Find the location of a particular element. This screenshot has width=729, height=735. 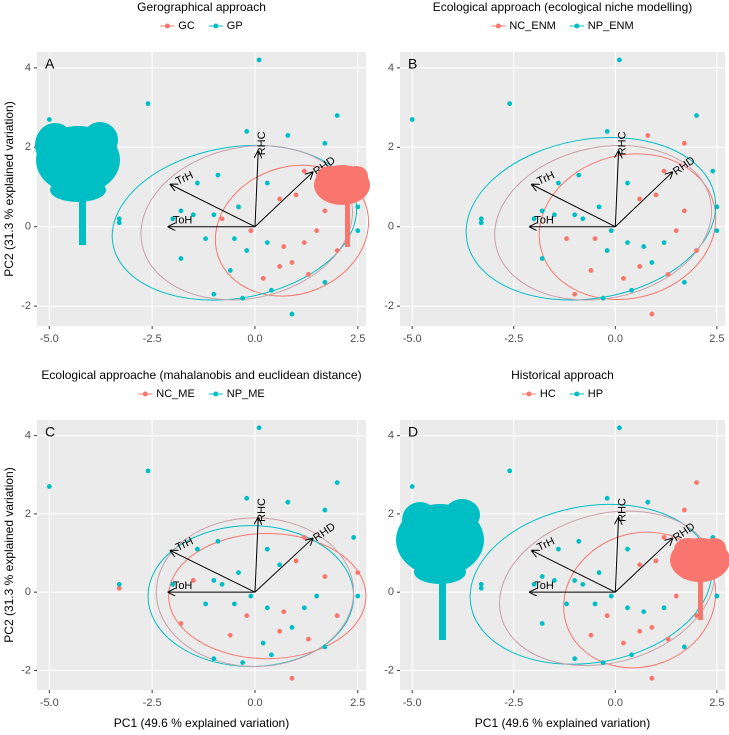

legend-item: NP_ME is located at coordinates (236, 394).